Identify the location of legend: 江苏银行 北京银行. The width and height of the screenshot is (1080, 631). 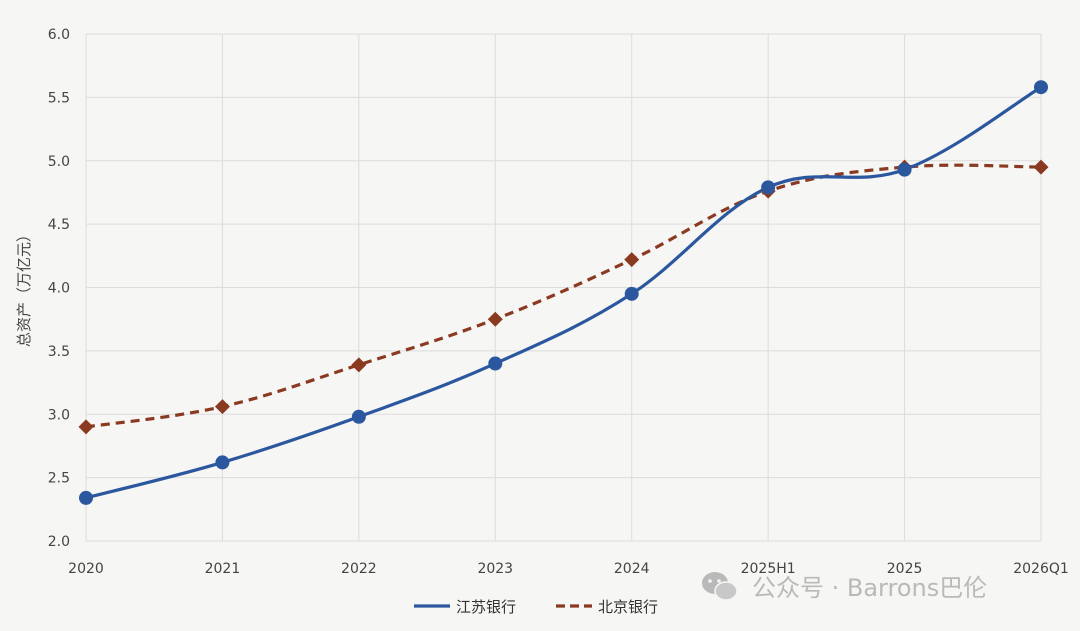
(536, 607).